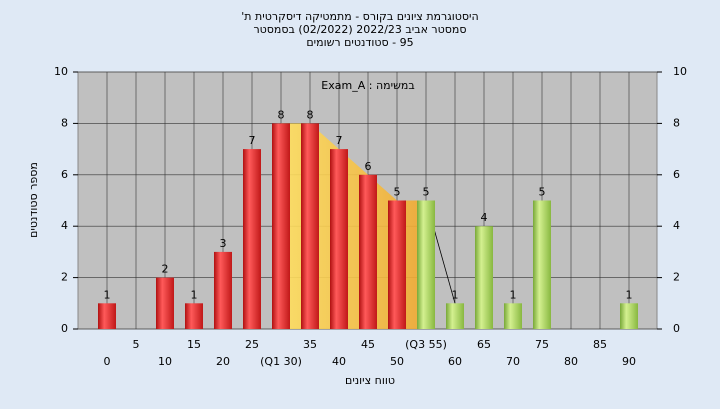  I want to click on y2-tick-label: 8, so click(676, 122).